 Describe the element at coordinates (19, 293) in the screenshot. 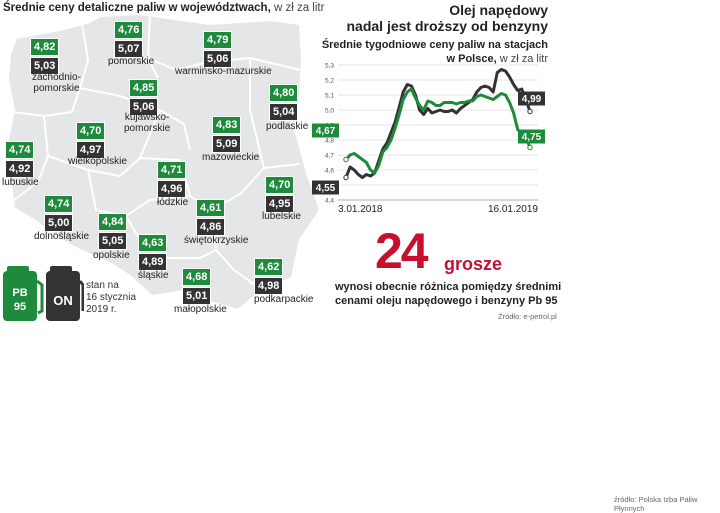

I see `pb-label-1: PB` at that location.